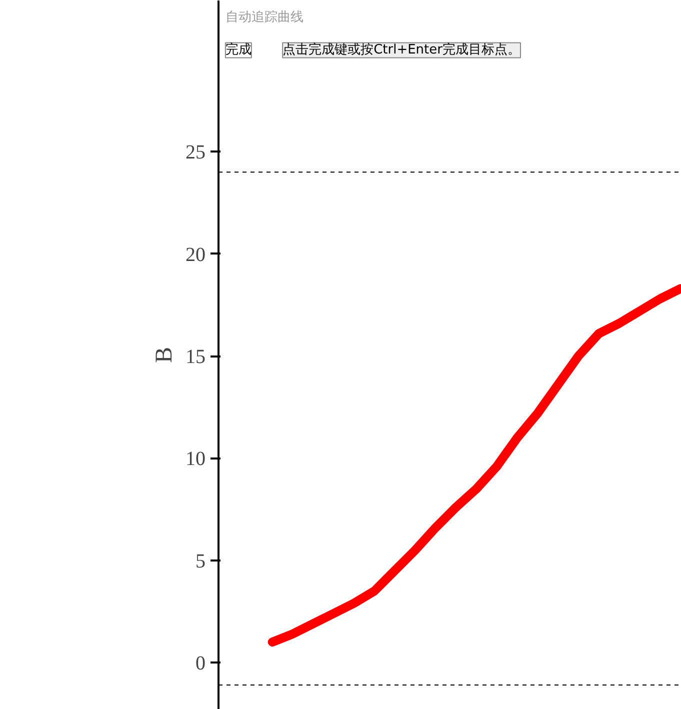  I want to click on text: 完成, so click(238, 50).